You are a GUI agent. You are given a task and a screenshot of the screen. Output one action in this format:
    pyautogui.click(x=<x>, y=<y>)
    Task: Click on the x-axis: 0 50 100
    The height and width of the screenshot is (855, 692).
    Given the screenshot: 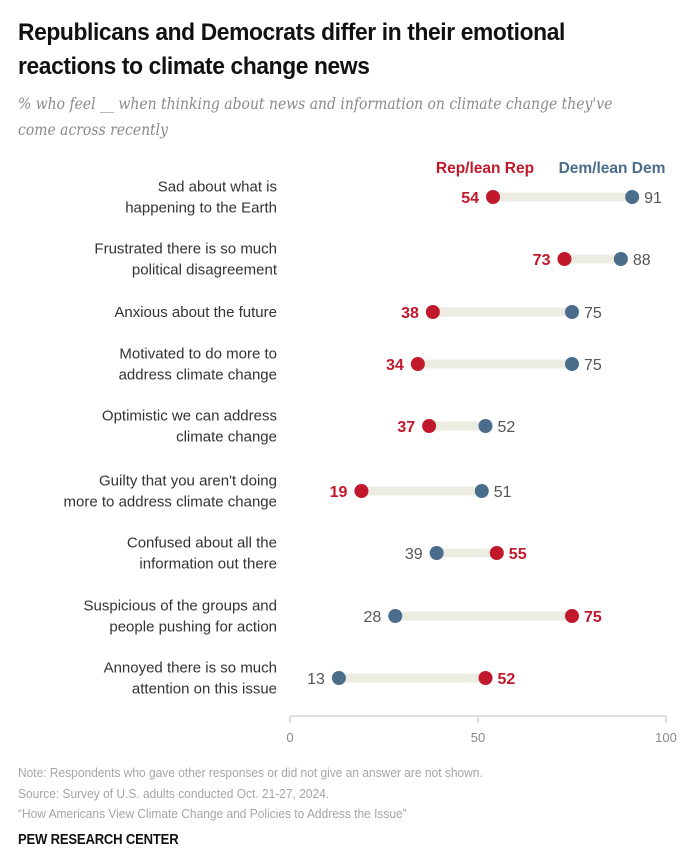 What is the action you would take?
    pyautogui.click(x=481, y=730)
    